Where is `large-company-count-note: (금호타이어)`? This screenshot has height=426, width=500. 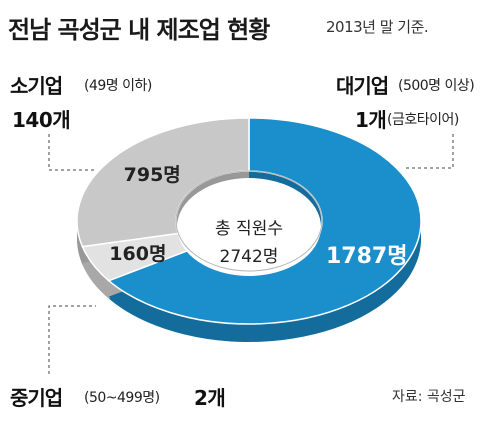 large-company-count-note: (금호타이어) is located at coordinates (423, 120).